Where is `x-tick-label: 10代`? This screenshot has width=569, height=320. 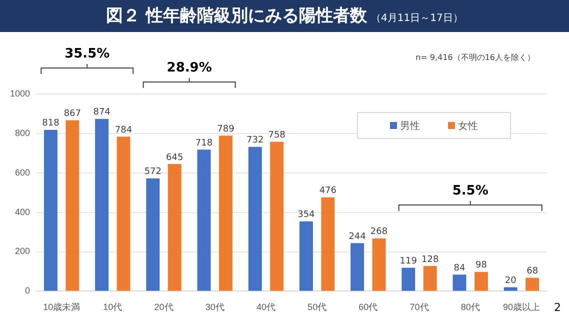 x-tick-label: 10代 is located at coordinates (112, 307).